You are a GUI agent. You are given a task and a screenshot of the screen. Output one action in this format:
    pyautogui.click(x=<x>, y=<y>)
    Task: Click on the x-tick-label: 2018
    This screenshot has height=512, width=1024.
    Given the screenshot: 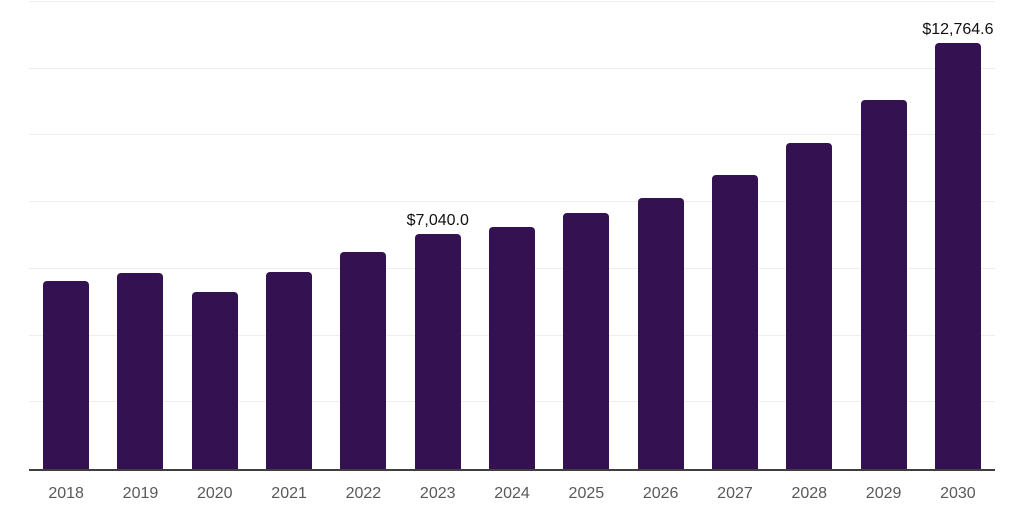 What is the action you would take?
    pyautogui.click(x=66, y=493)
    